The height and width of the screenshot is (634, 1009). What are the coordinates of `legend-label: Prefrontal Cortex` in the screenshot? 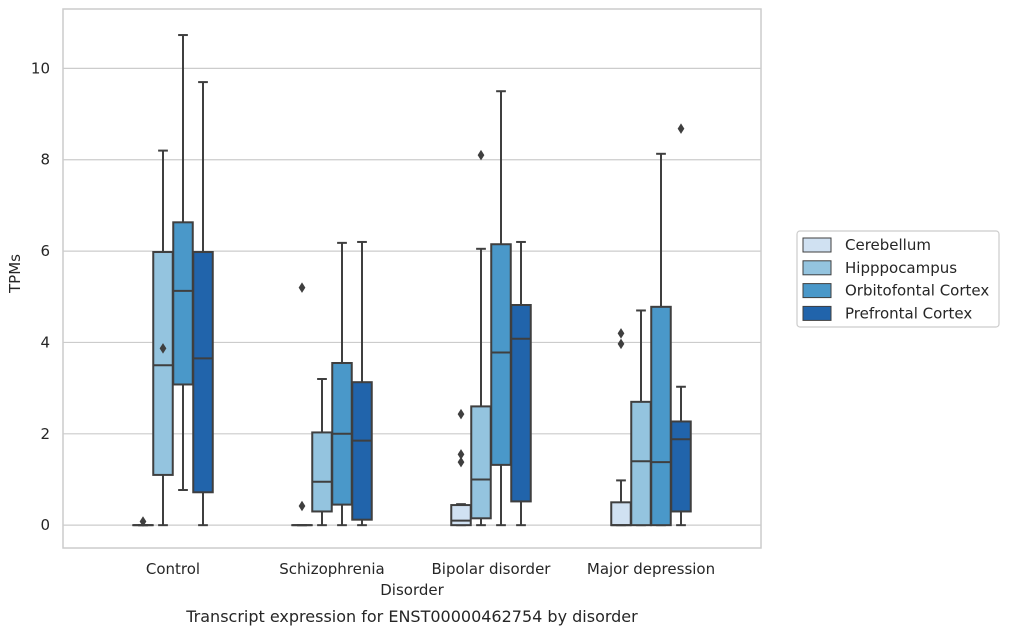 It's located at (908, 313).